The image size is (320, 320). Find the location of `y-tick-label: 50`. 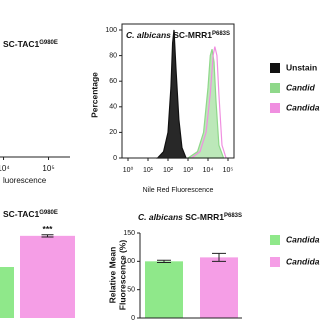

y-tick-label: 50 is located at coordinates (131, 290).